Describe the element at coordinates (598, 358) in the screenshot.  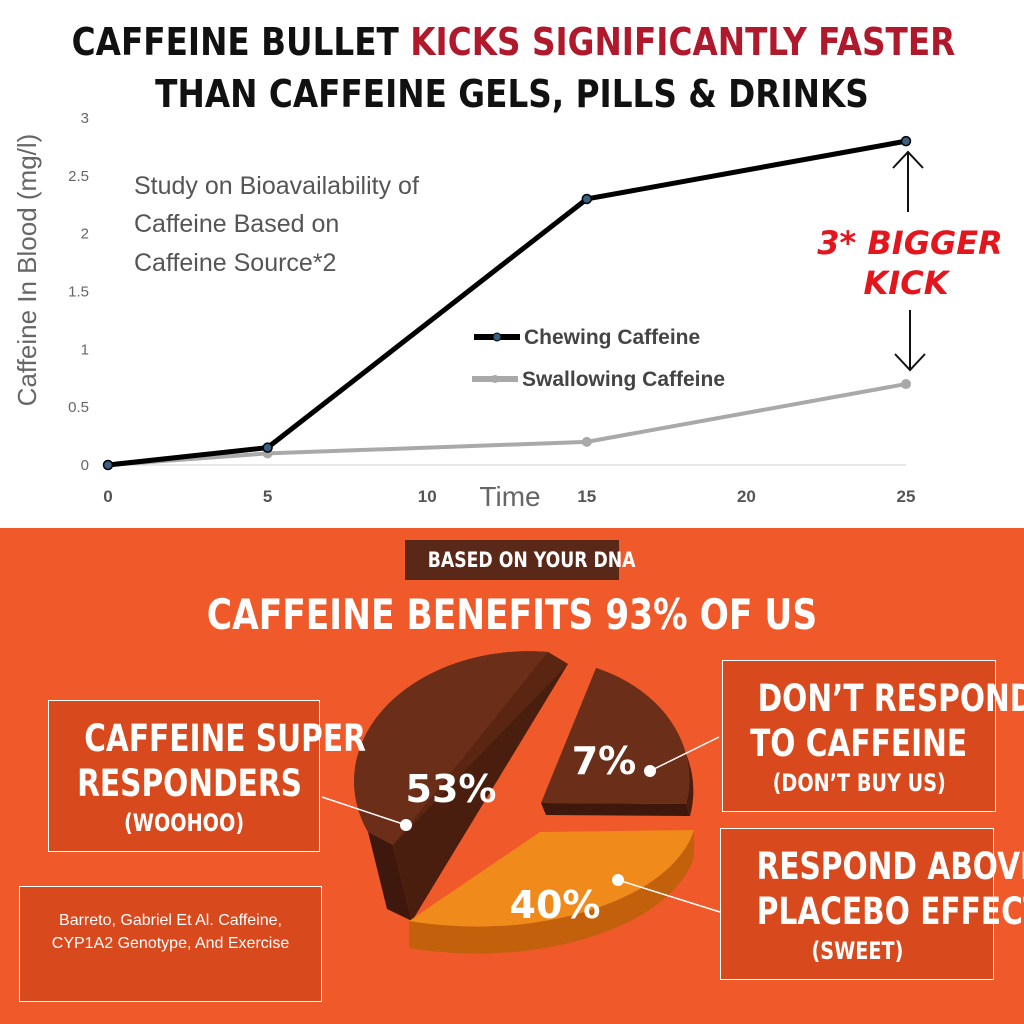
I see `legend: Chewing Caffeine Swallowing Caffeine` at that location.